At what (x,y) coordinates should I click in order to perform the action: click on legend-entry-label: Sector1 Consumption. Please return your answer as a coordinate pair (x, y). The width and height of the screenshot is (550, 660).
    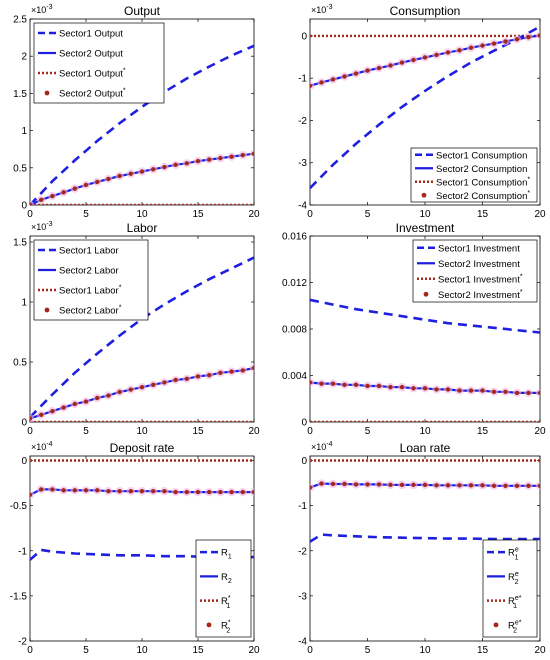
    Looking at the image, I should click on (481, 155).